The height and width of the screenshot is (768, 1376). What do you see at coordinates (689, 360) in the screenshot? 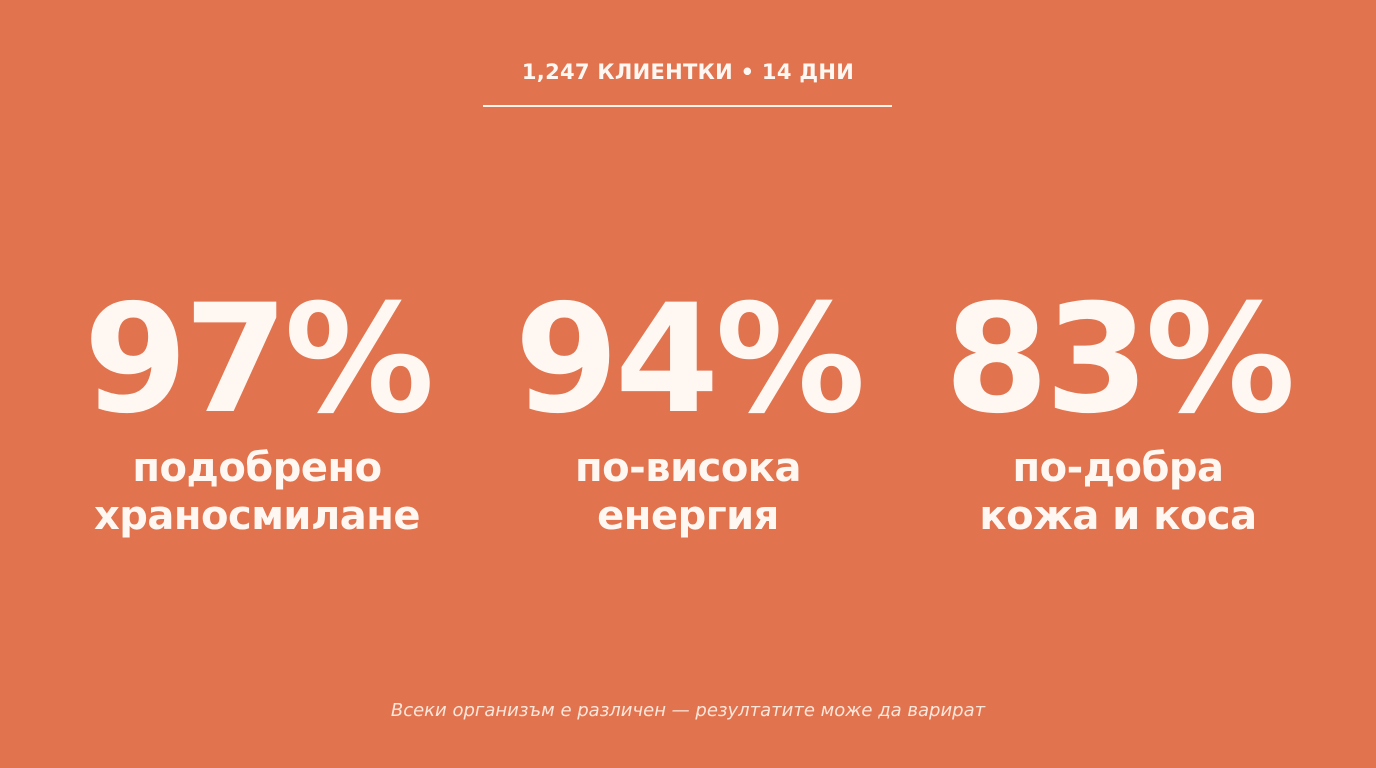
I see `stat-value: 94%` at bounding box center [689, 360].